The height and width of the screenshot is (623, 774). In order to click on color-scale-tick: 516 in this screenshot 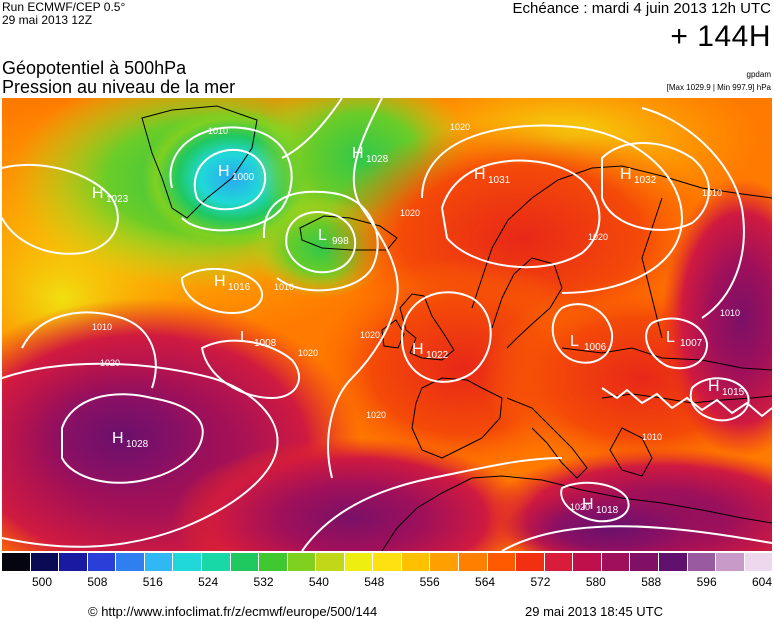, I will do `click(152, 582)`.